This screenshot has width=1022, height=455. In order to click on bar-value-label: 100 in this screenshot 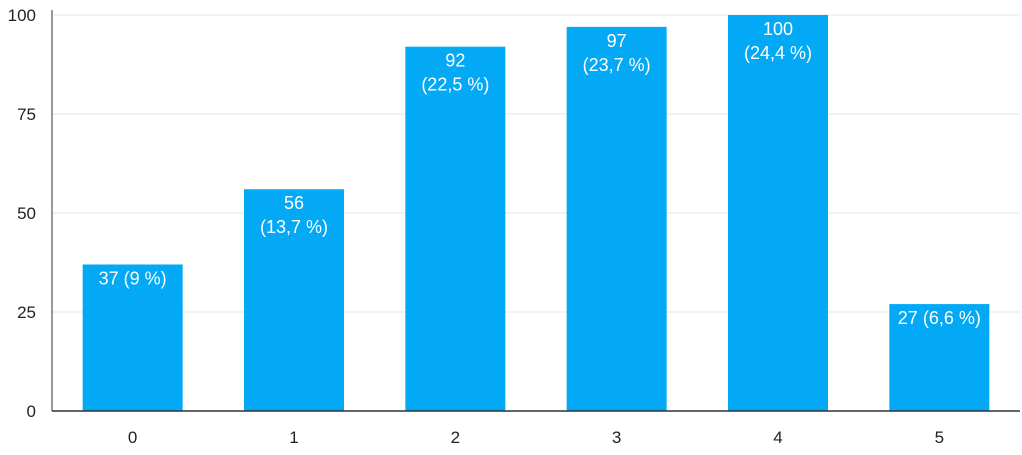, I will do `click(778, 29)`.